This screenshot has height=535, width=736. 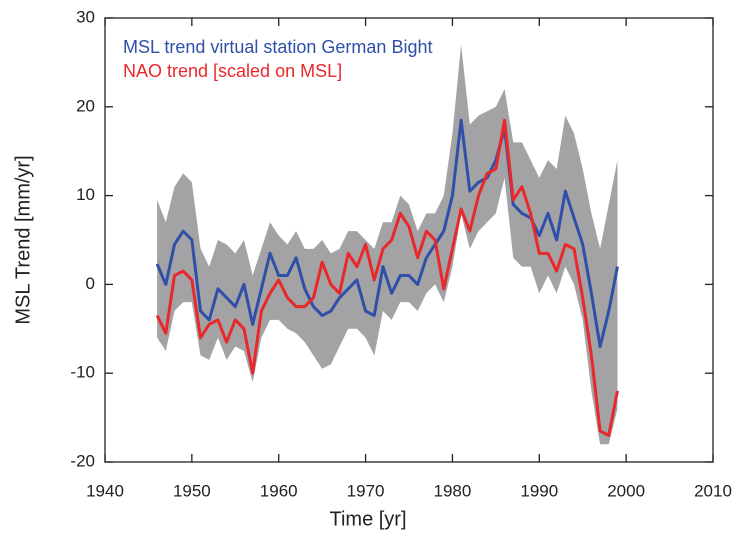 What do you see at coordinates (85, 105) in the screenshot?
I see `y-tick-label: 20` at bounding box center [85, 105].